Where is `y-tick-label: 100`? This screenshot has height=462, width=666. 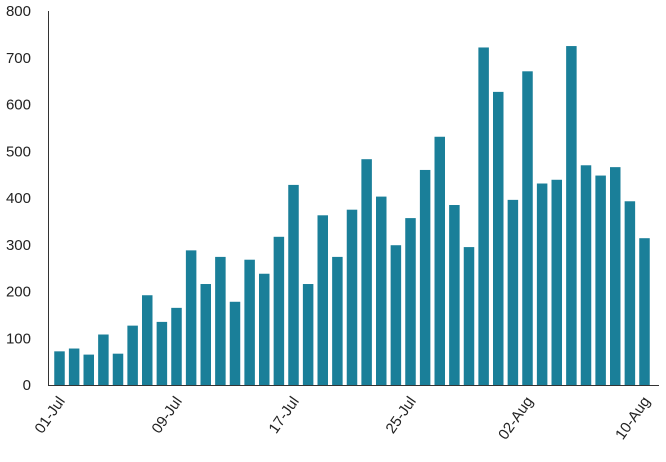
y-tick-label: 100 is located at coordinates (18, 338).